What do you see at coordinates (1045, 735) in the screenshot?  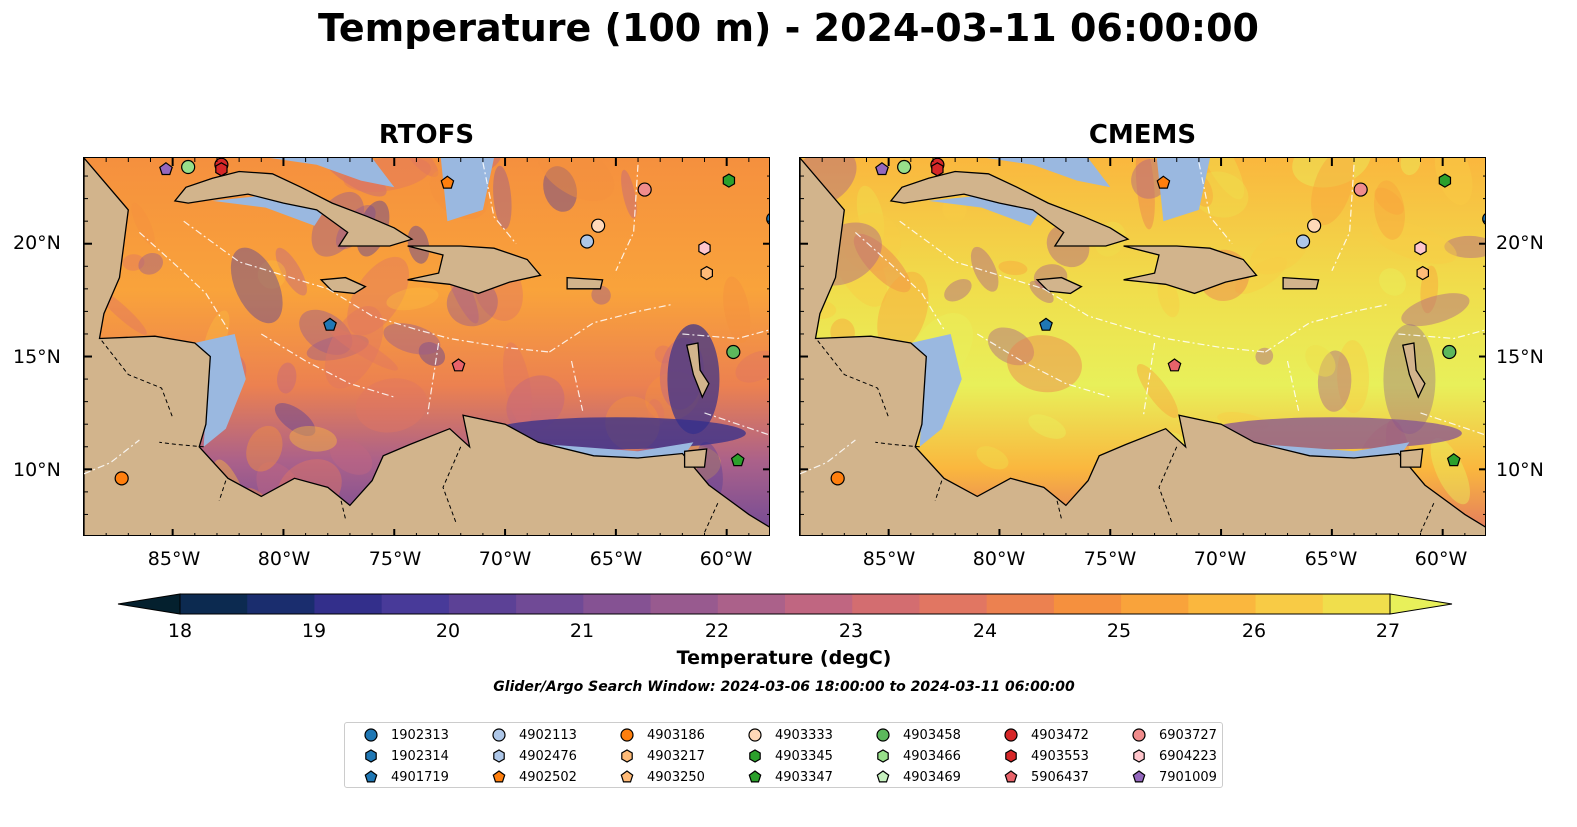 I see `legend-item: 4903472` at bounding box center [1045, 735].